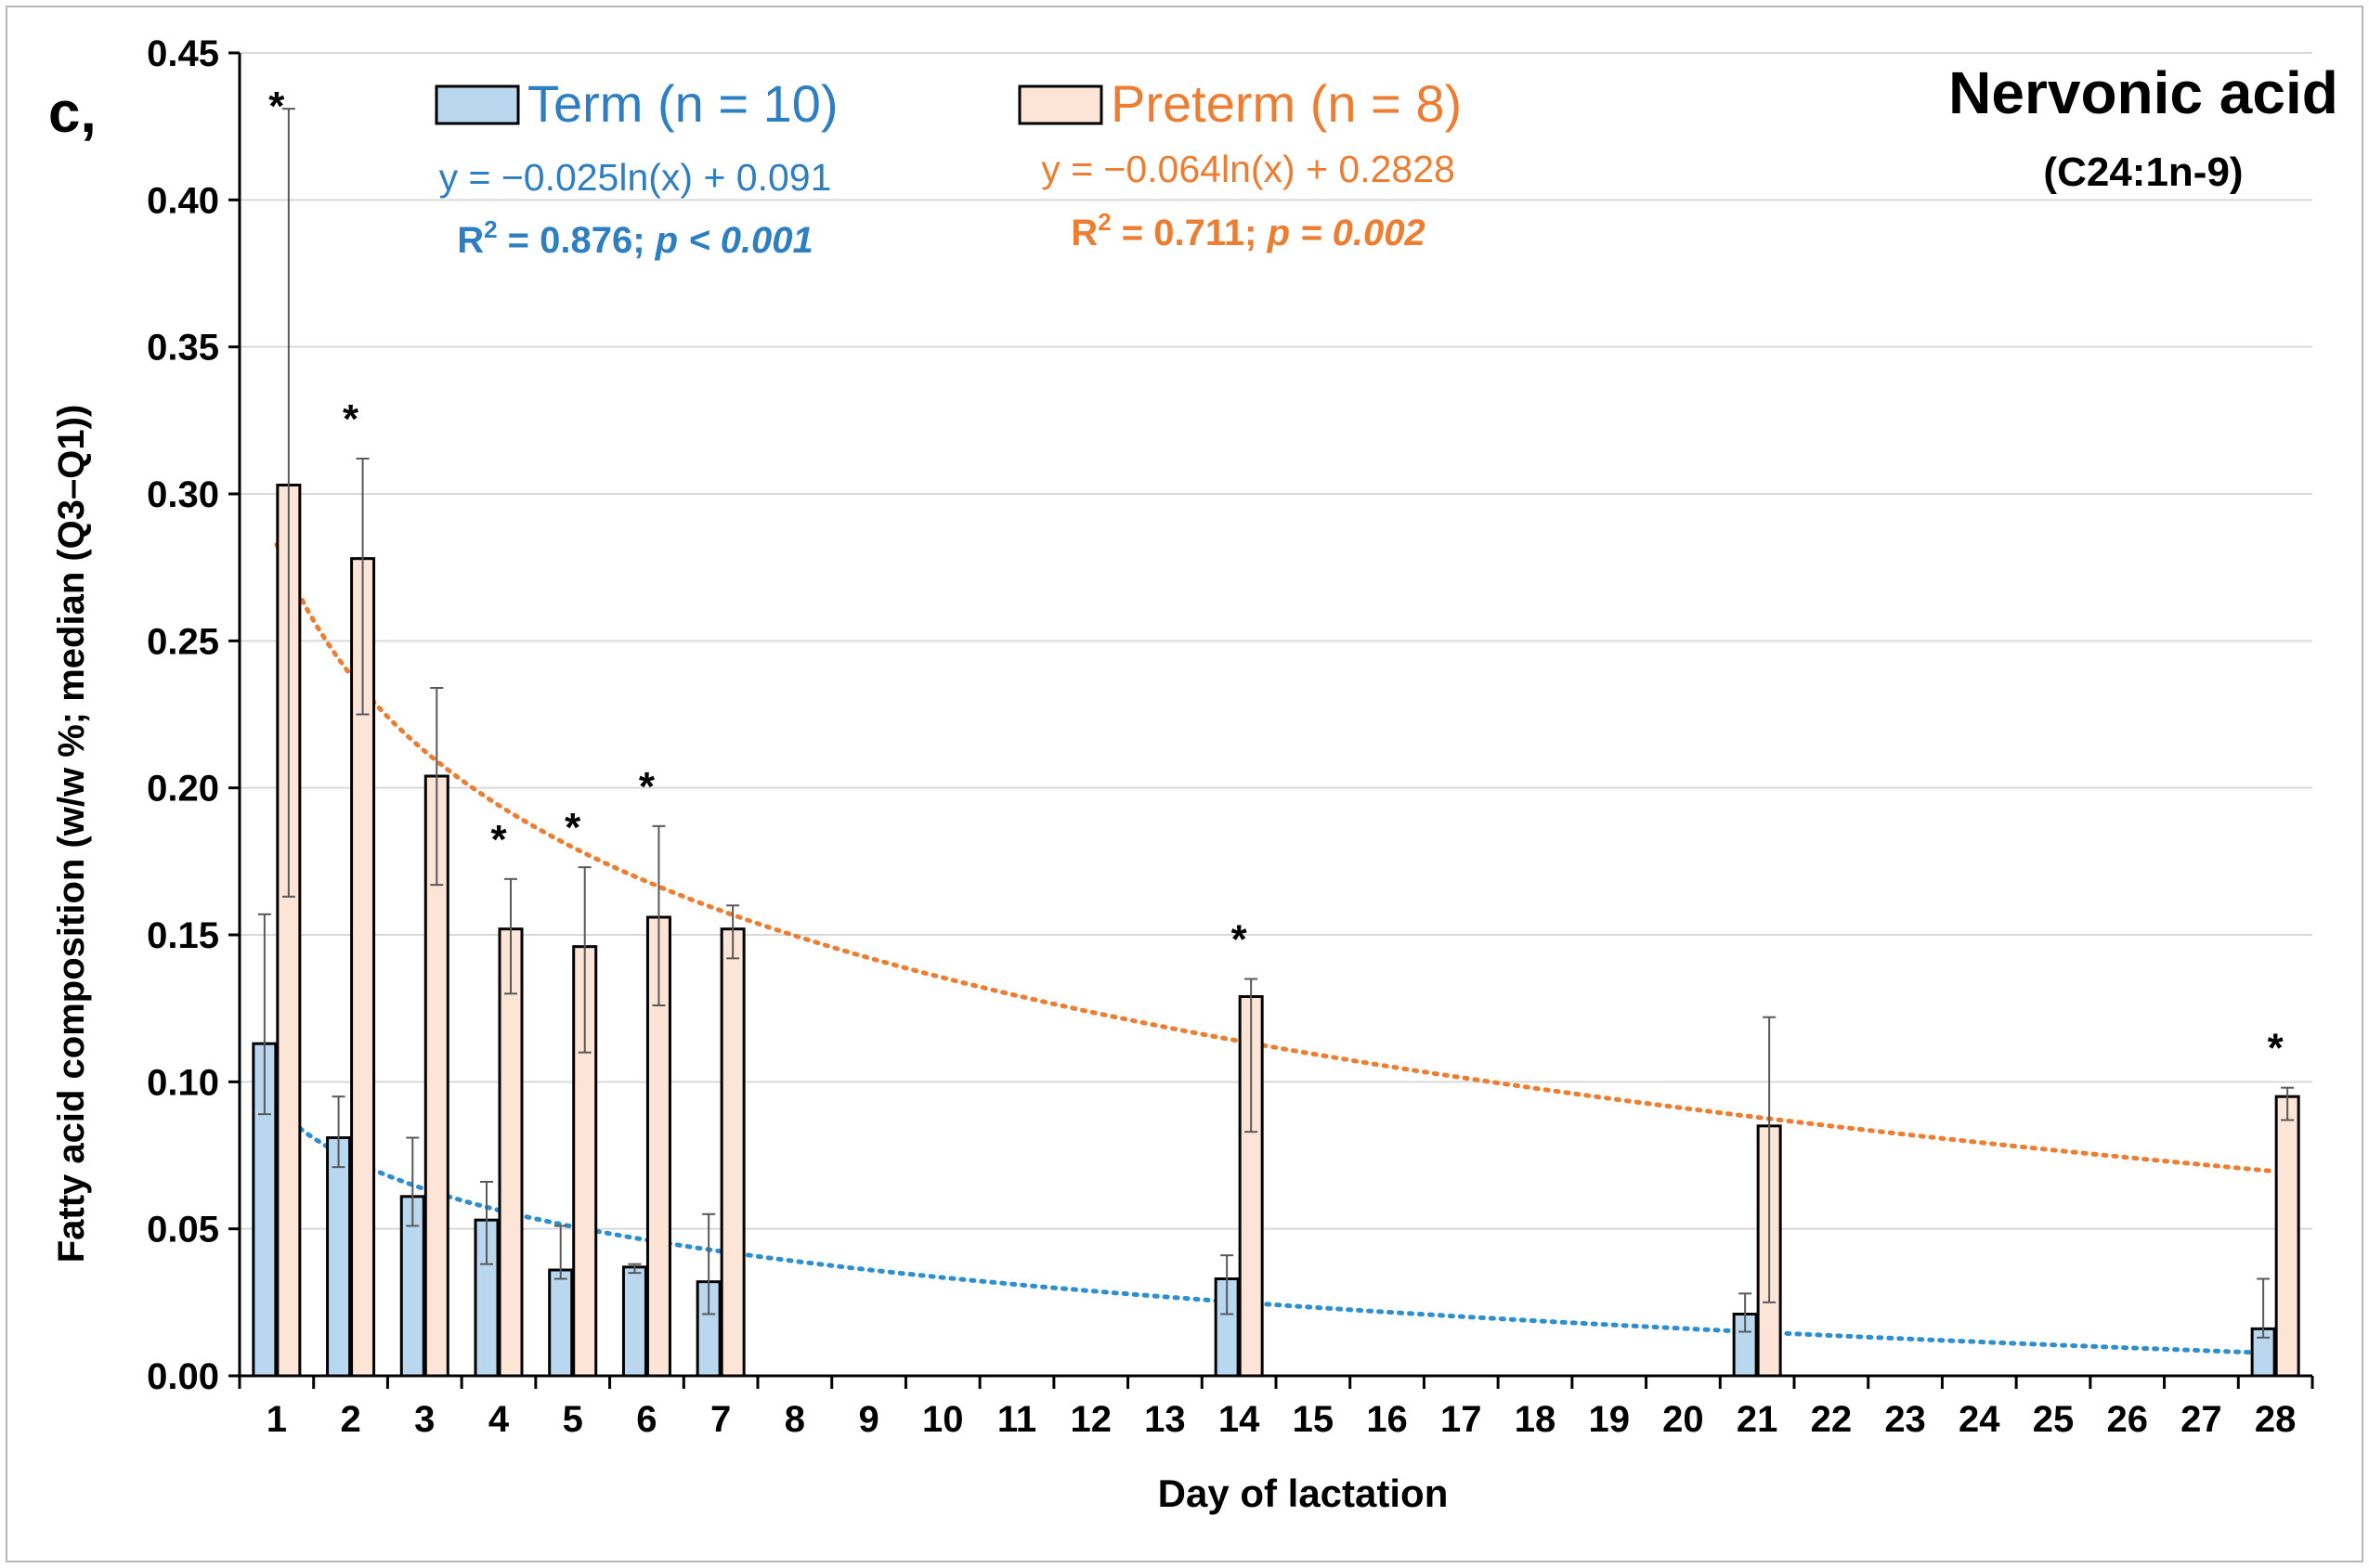 Image resolution: width=2369 pixels, height=1568 pixels. What do you see at coordinates (183, 1376) in the screenshot?
I see `y-tick-label: 0.00` at bounding box center [183, 1376].